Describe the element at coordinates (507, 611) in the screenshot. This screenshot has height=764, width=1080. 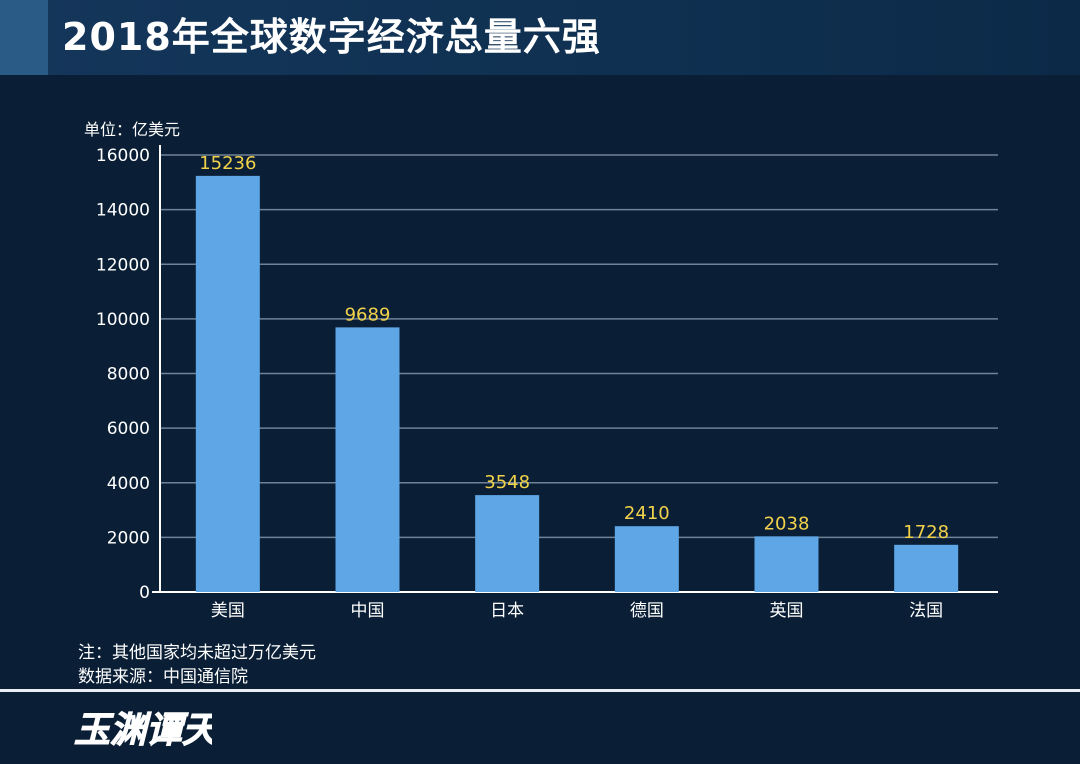
I see `x-tick-label: 日本` at that location.